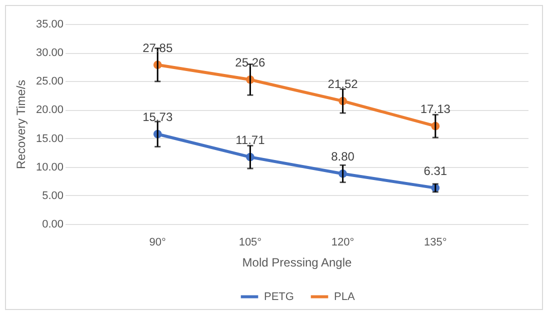 The width and height of the screenshot is (550, 318). I want to click on data-label: 27.85, so click(157, 47).